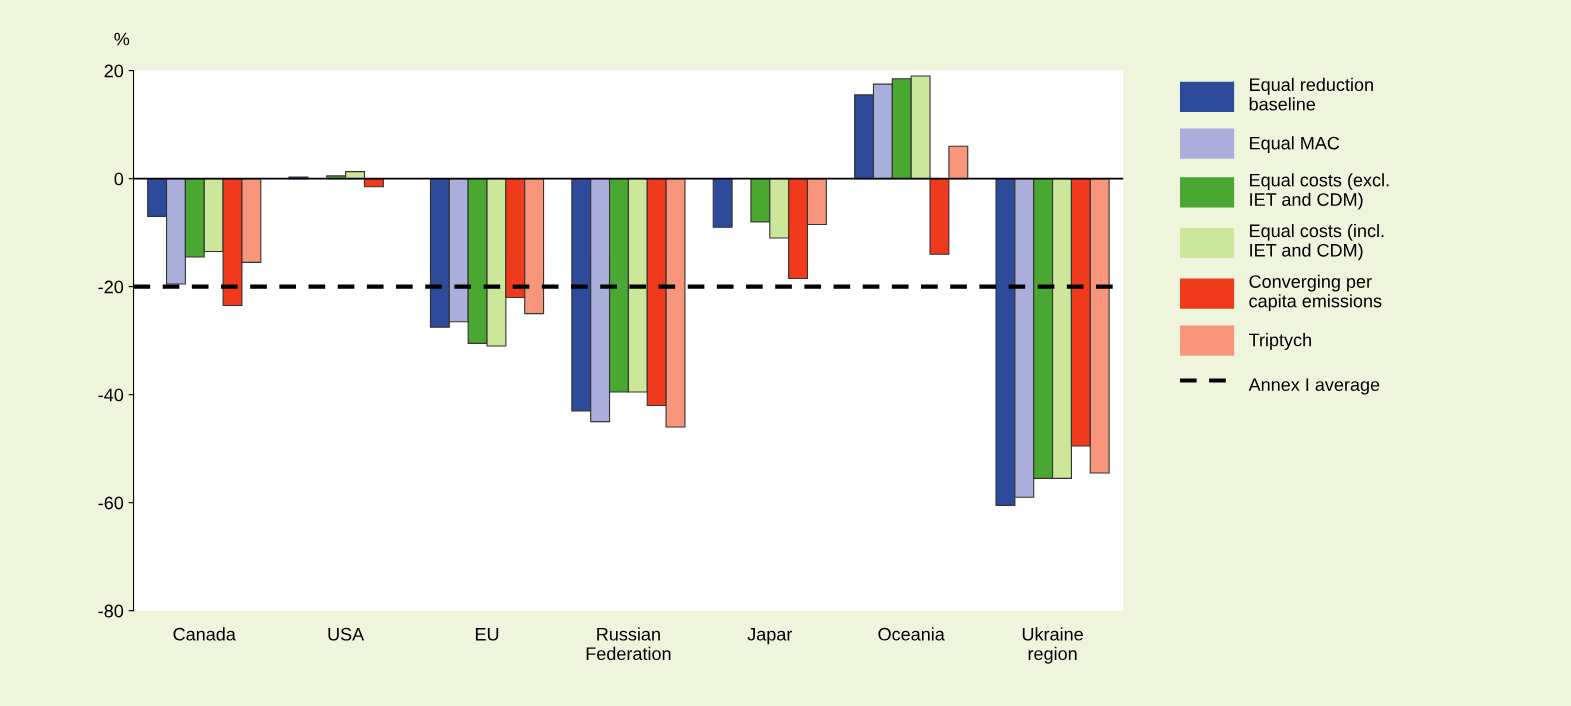 The width and height of the screenshot is (1571, 706). What do you see at coordinates (1052, 645) in the screenshot?
I see `x-tick-label: Ukraine region` at bounding box center [1052, 645].